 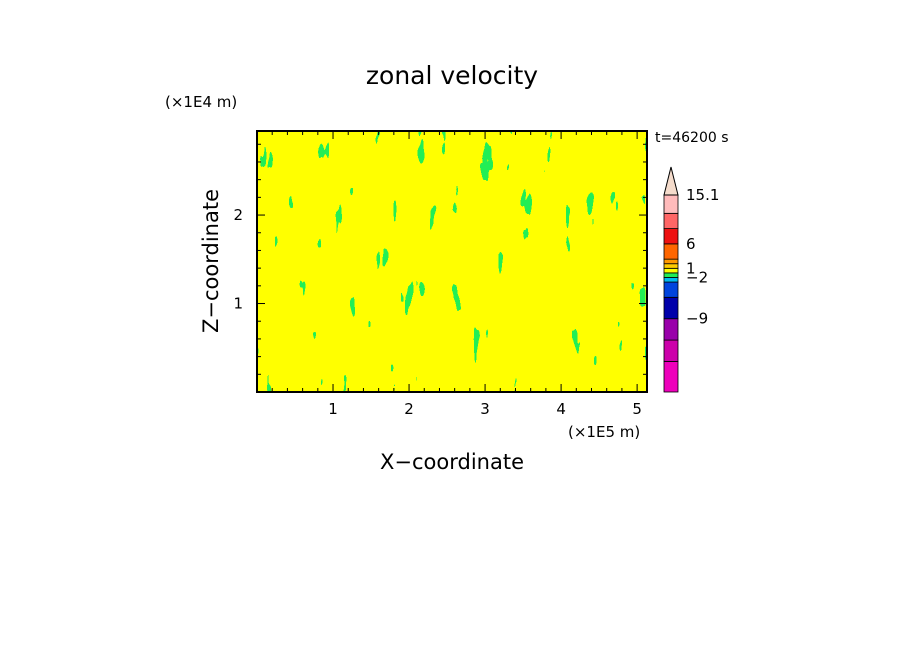 I want to click on colorbar-label: 6, so click(x=691, y=244).